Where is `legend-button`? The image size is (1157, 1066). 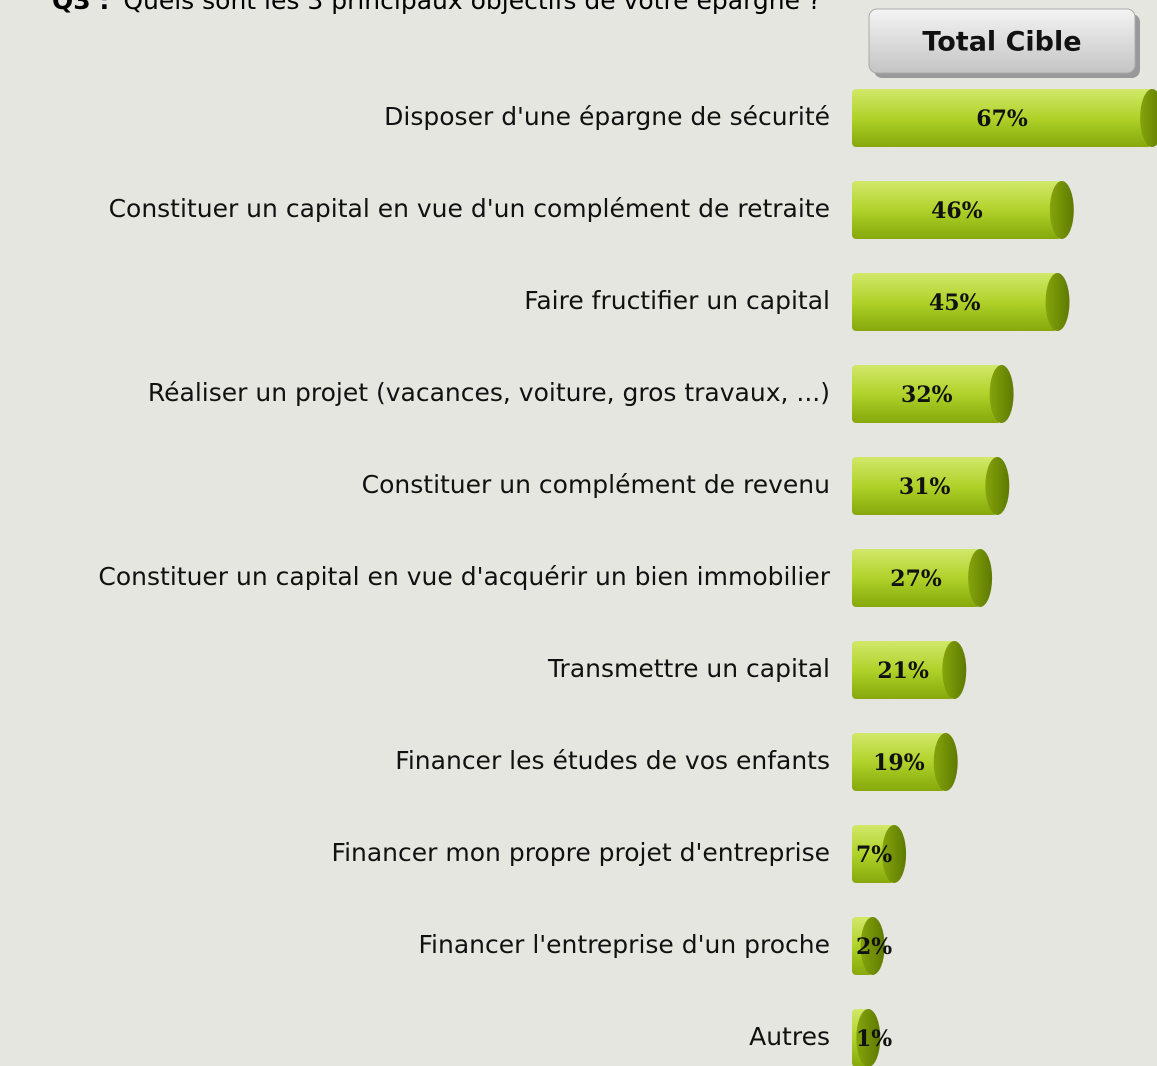 legend-button is located at coordinates (1002, 41).